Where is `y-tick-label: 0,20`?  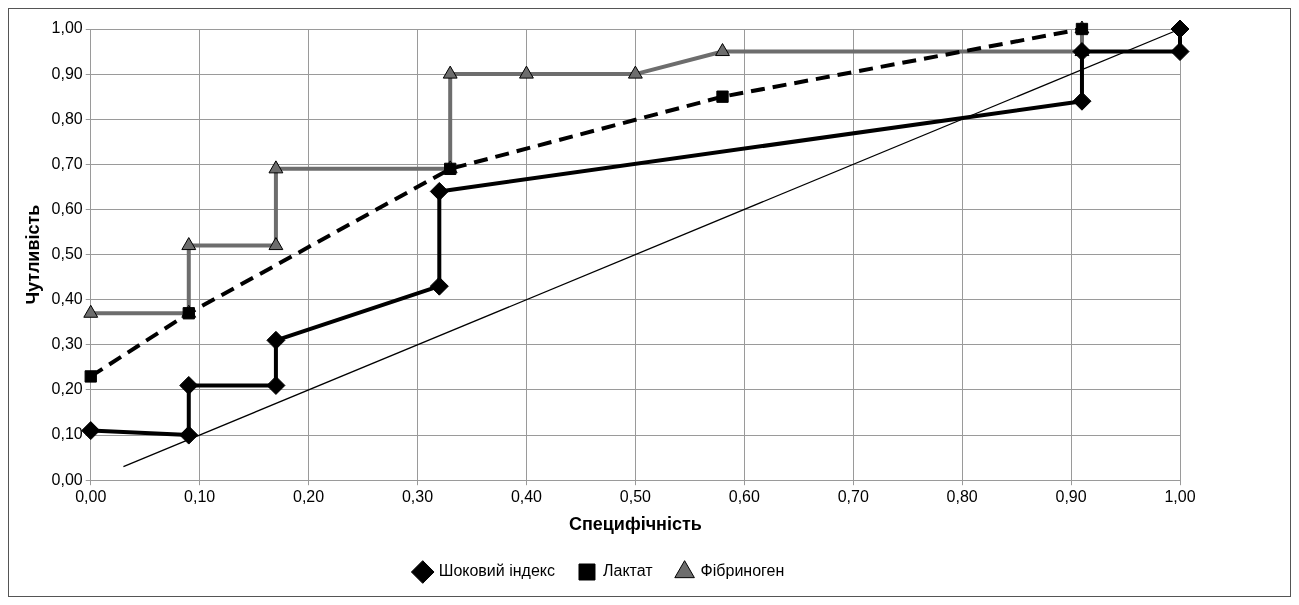
y-tick-label: 0,20 is located at coordinates (67, 389).